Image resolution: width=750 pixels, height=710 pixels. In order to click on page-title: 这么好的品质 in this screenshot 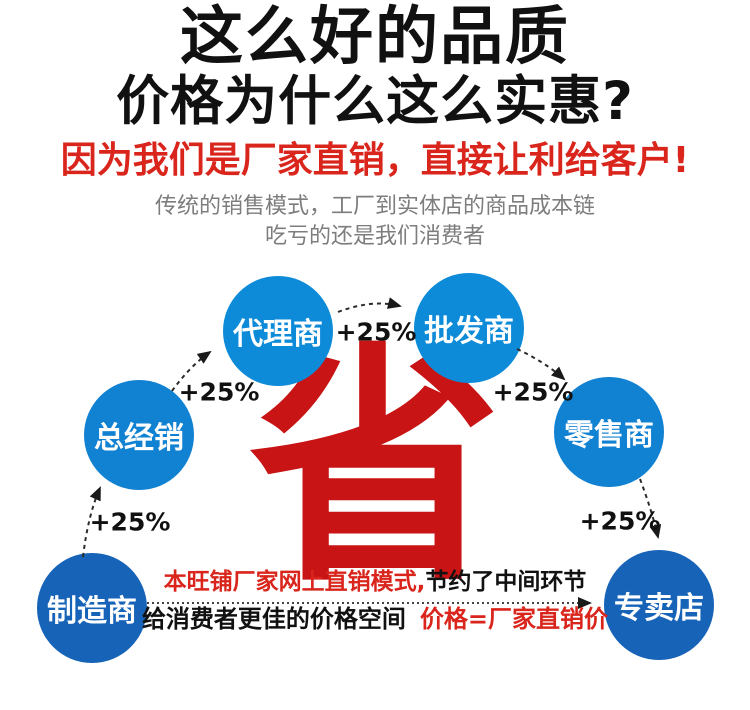, I will do `click(375, 36)`.